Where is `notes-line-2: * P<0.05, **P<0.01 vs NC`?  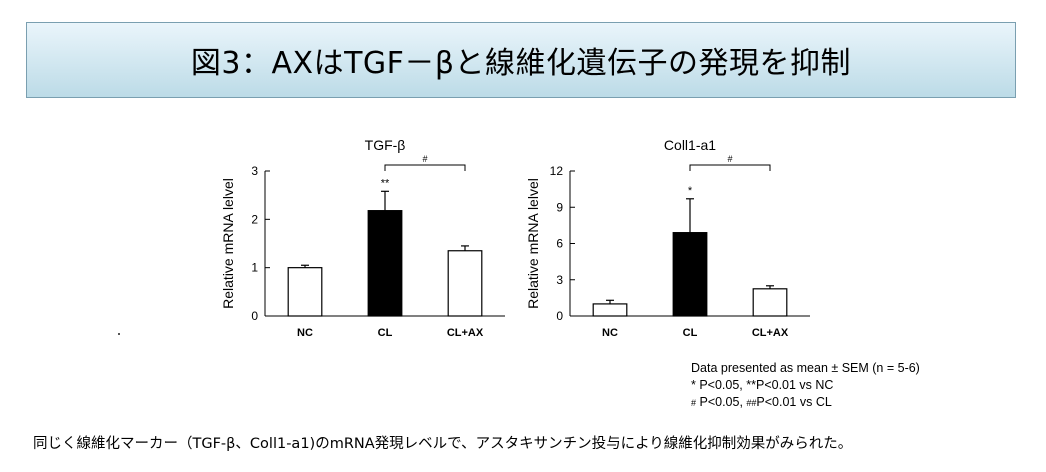 notes-line-2: * P<0.05, **P<0.01 vs NC is located at coordinates (762, 385).